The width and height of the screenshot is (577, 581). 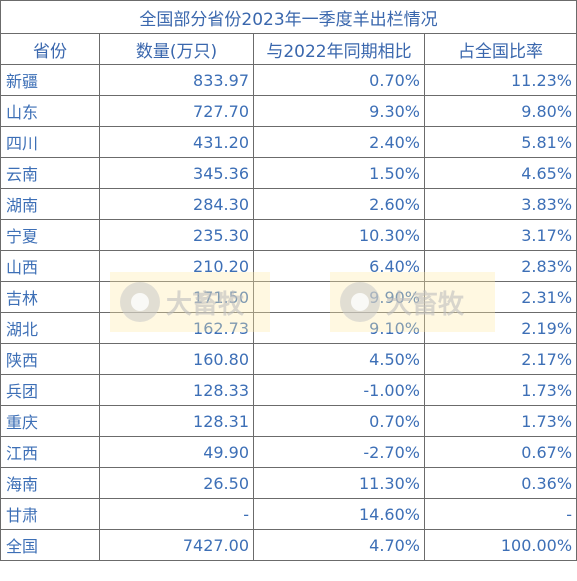 I want to click on table-title: 全国部分省份2023年一季度羊出栏情况, so click(x=288, y=17).